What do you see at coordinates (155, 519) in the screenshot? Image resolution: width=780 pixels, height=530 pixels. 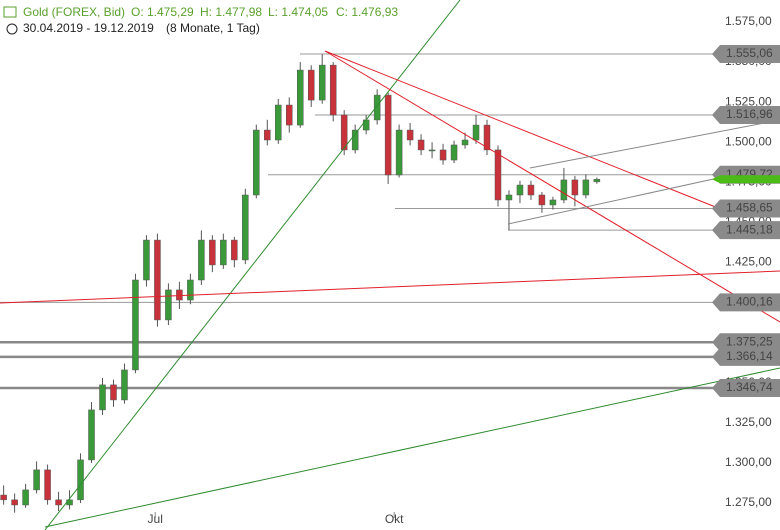 I see `x-tick-label: Jul` at bounding box center [155, 519].